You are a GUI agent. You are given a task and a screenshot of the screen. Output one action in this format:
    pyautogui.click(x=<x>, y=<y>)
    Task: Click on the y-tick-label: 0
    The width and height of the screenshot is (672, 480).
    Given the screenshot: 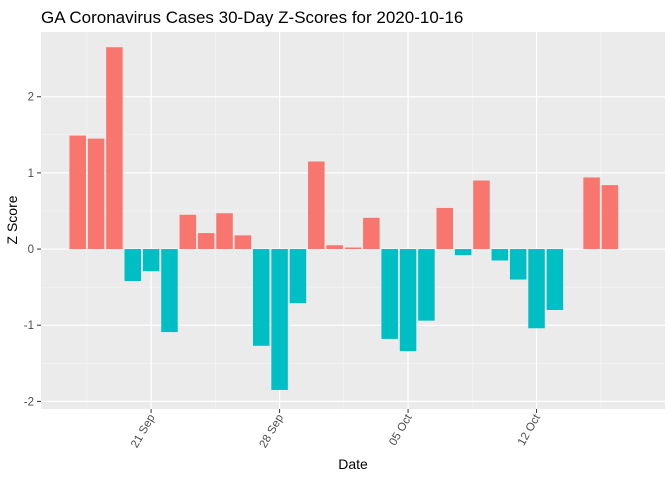 What is the action you would take?
    pyautogui.click(x=31, y=250)
    